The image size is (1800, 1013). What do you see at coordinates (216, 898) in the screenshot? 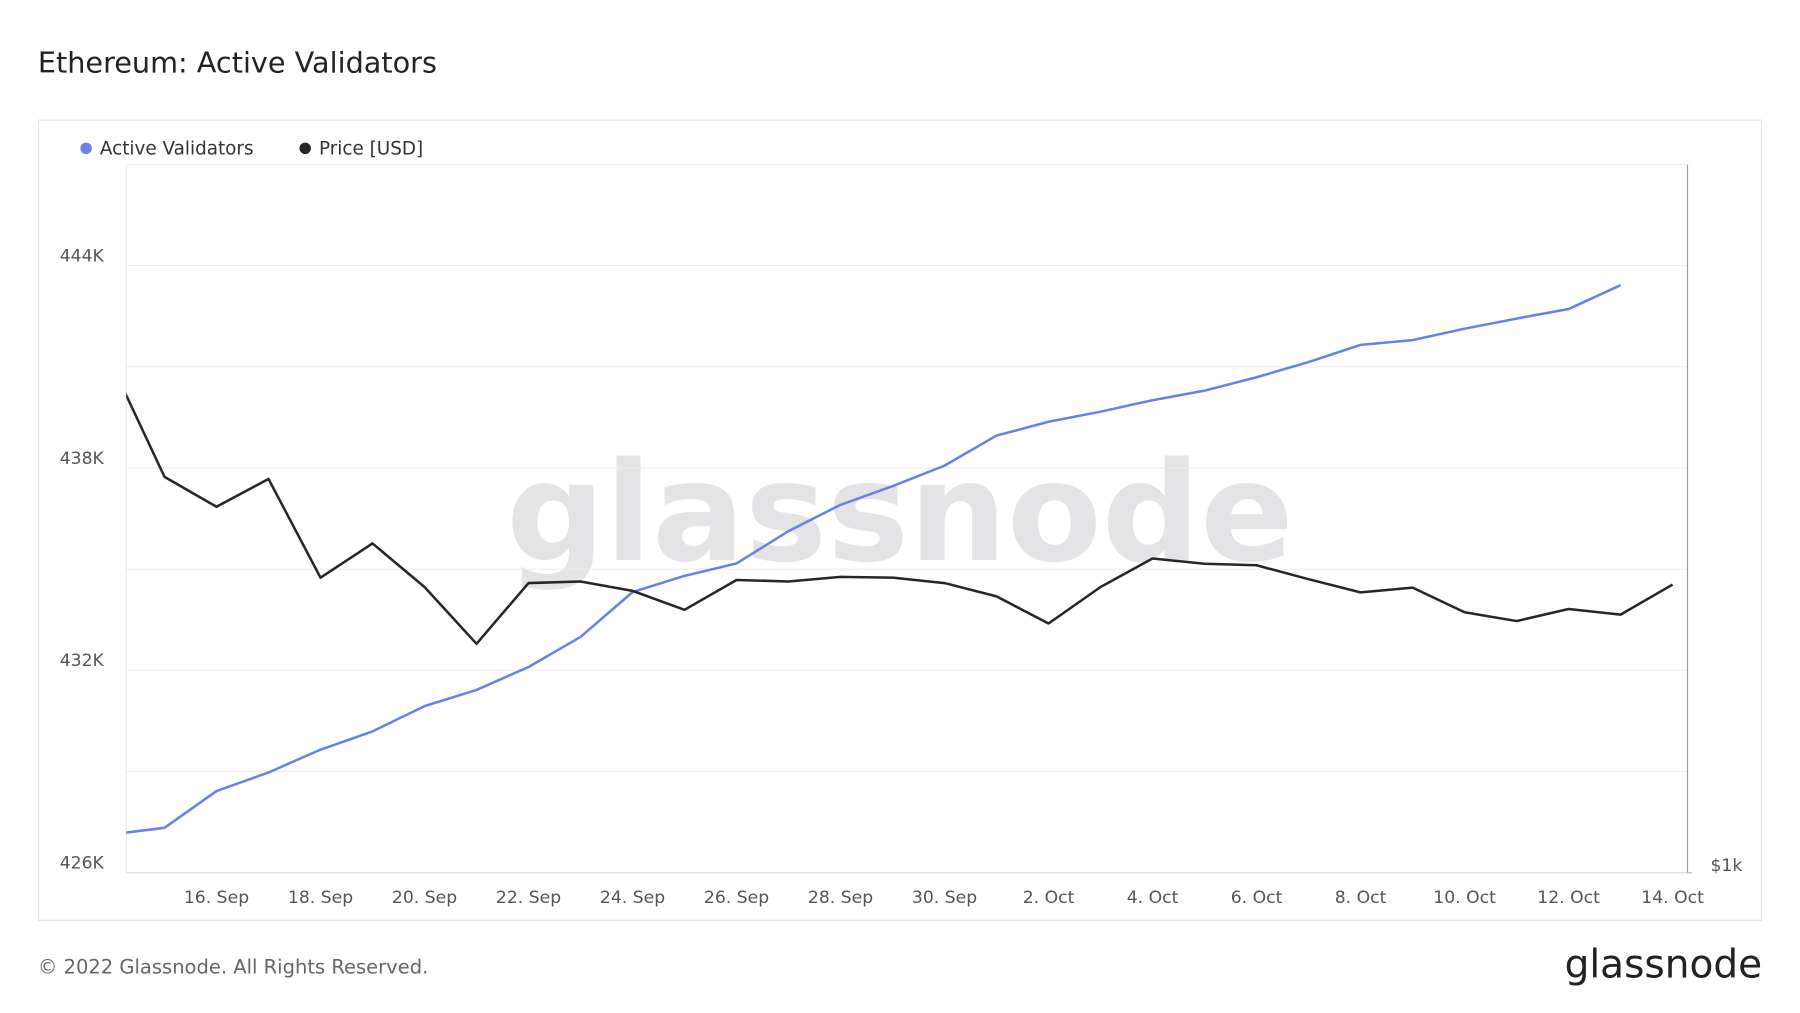
I see `x-tick-label: 16. Sep` at bounding box center [216, 898].